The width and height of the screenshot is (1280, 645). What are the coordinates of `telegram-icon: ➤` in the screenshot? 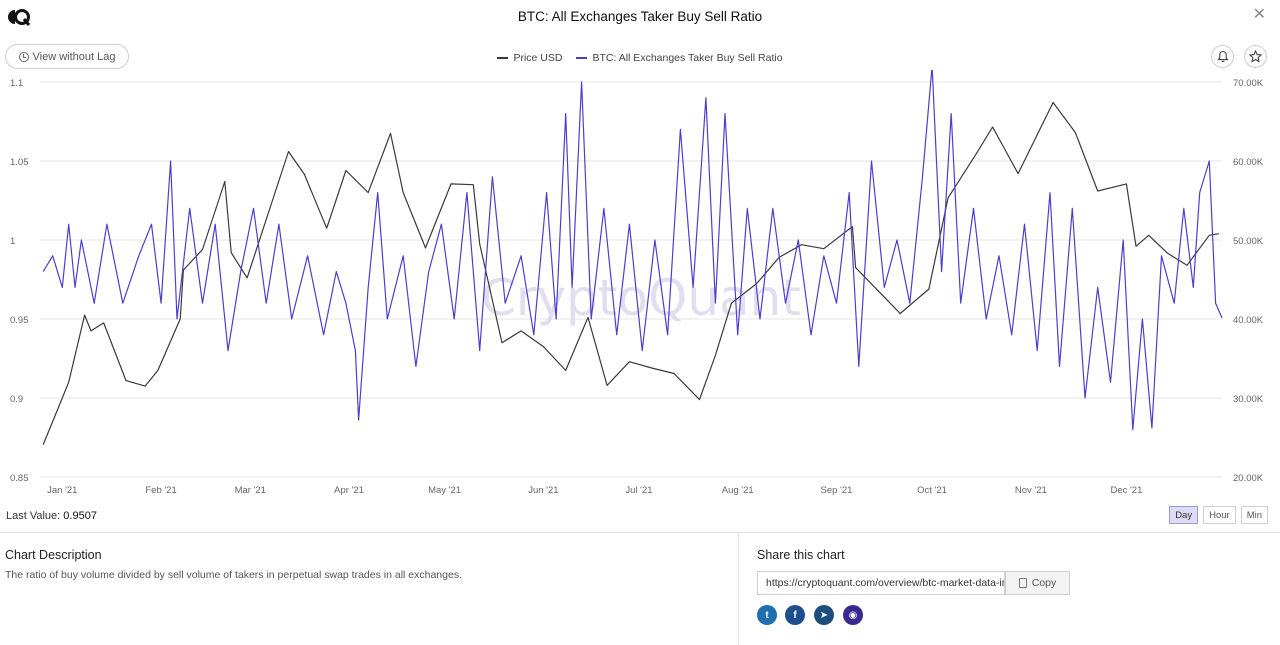 It's located at (824, 615).